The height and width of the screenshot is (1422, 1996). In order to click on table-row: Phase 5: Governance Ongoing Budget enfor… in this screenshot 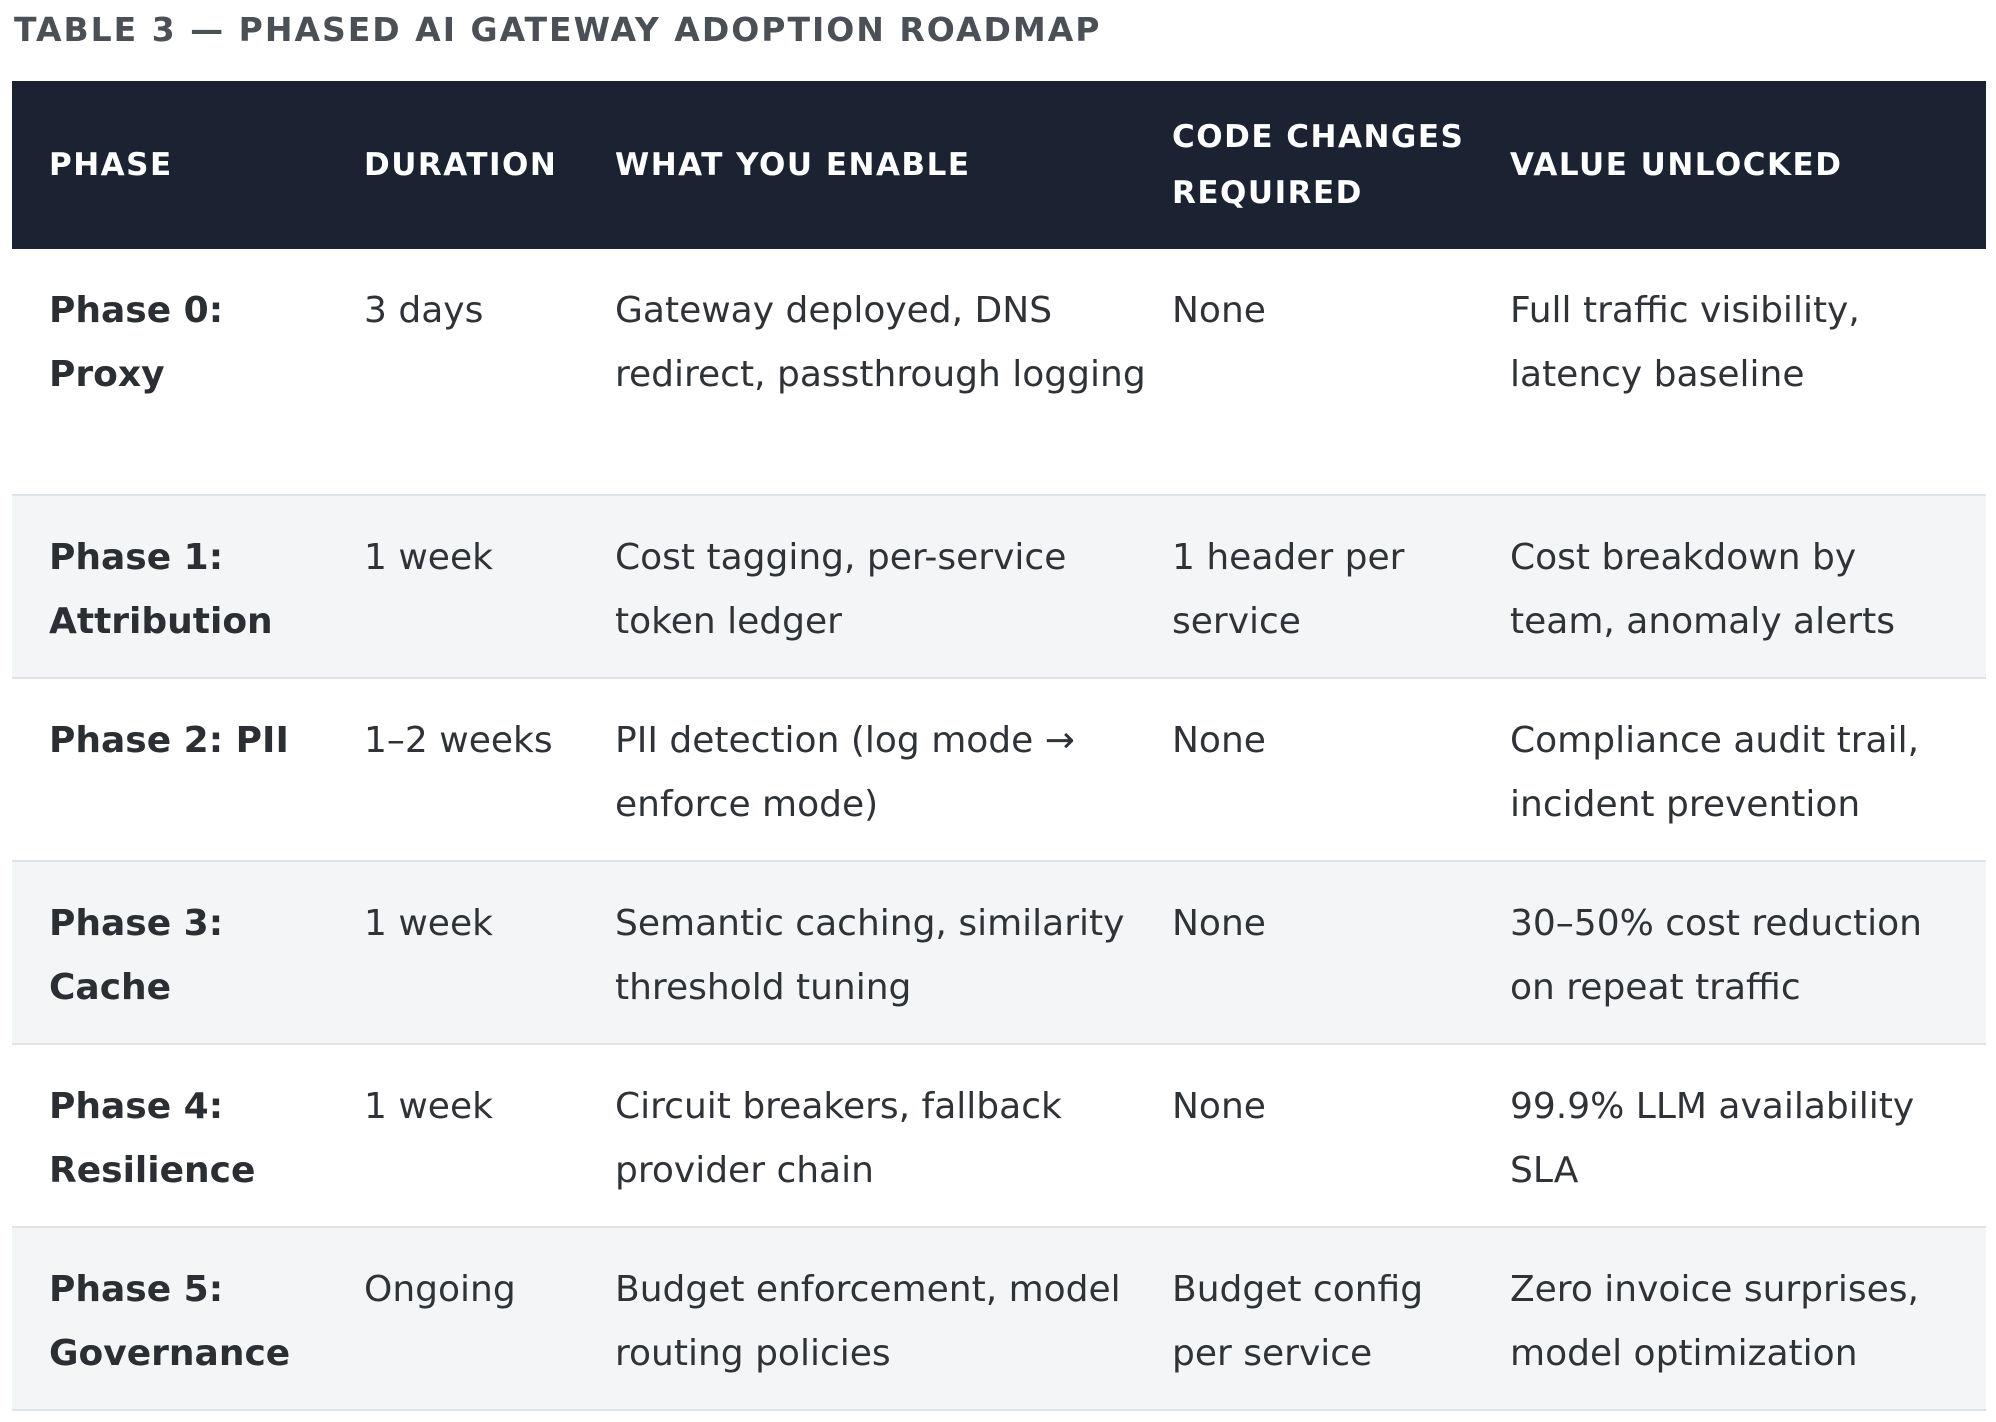, I will do `click(999, 1319)`.